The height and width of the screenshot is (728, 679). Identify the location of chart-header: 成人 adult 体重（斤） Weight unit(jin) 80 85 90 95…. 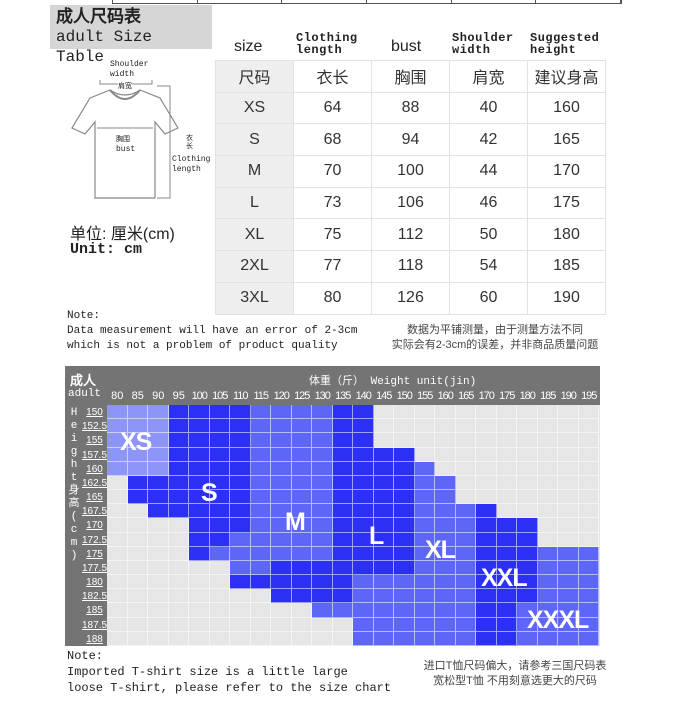
(332, 385).